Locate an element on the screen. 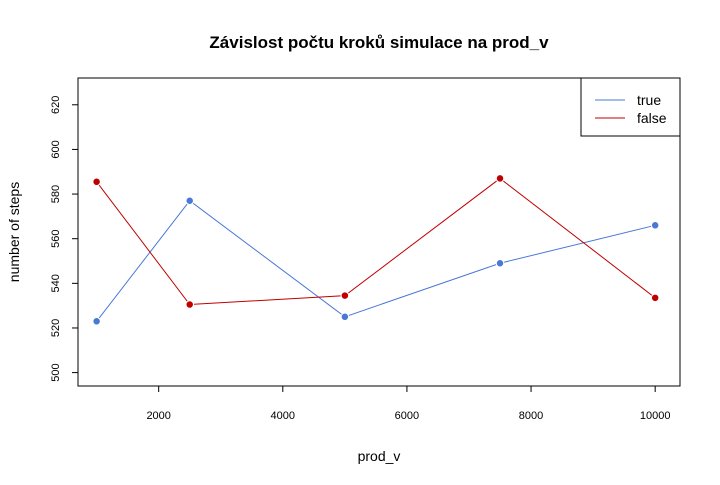 The width and height of the screenshot is (720, 485). y-axis: 500 520 540 560 580 600 620 is located at coordinates (64, 239).